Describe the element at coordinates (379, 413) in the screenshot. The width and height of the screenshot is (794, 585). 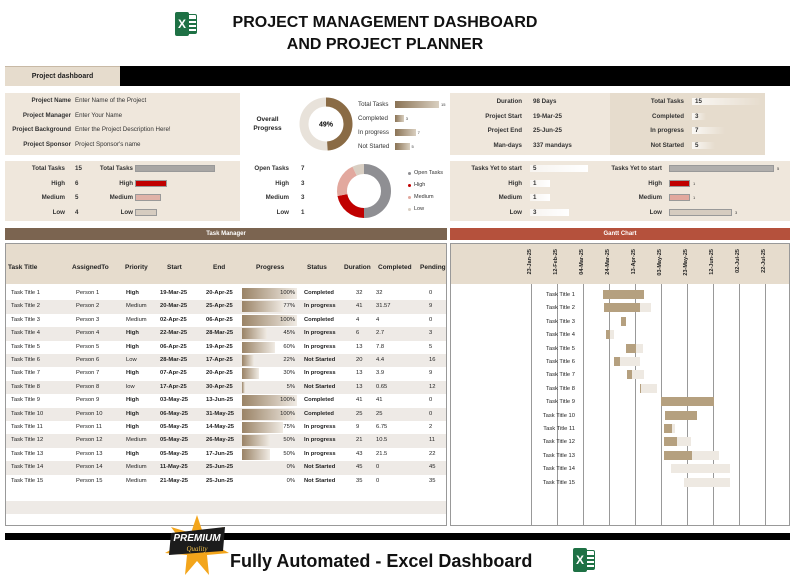
I see `table-cell: 25` at that location.